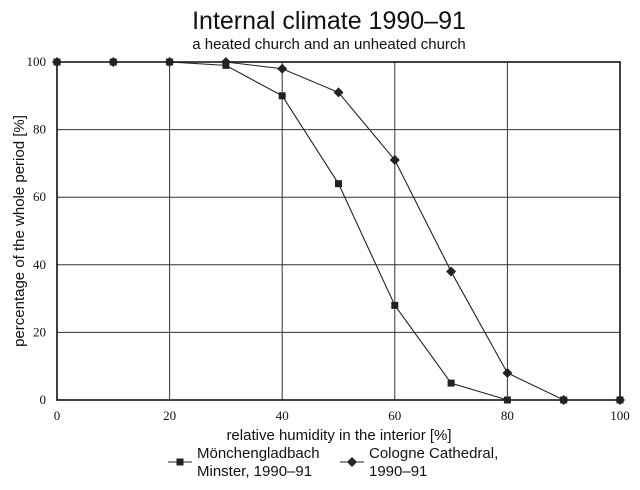 The width and height of the screenshot is (640, 490). I want to click on y-tick-label: 40, so click(39, 264).